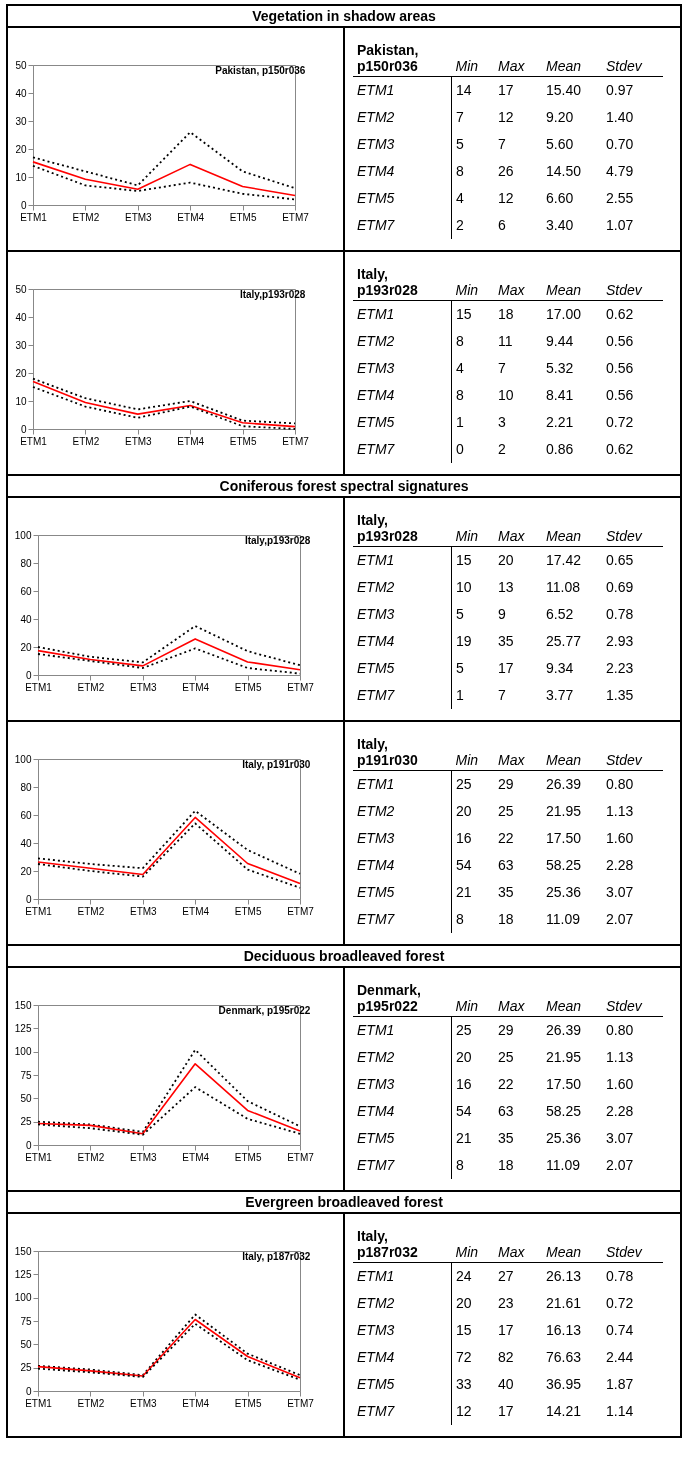  Describe the element at coordinates (564, 560) in the screenshot. I see `data-label: 17.42` at that location.